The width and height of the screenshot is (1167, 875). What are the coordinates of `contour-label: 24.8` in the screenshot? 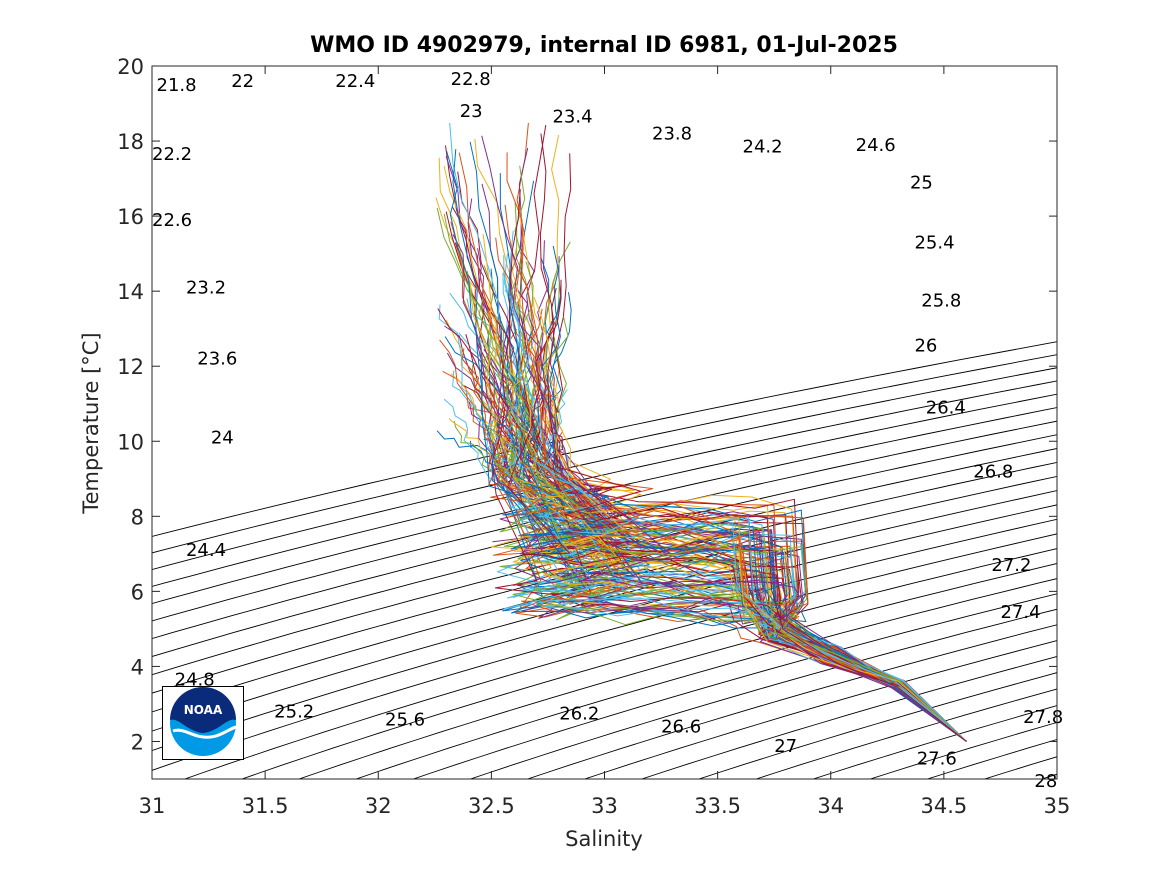 It's located at (195, 680).